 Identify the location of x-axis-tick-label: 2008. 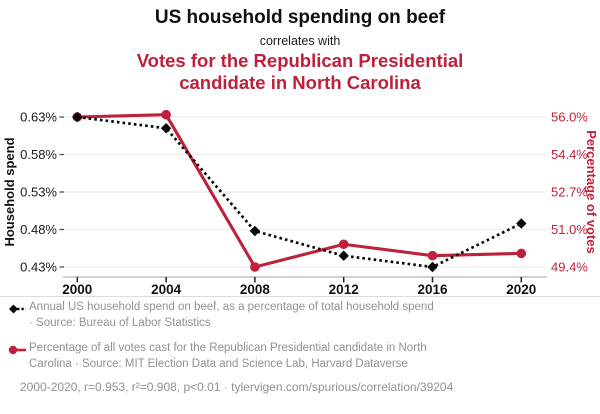
(255, 288).